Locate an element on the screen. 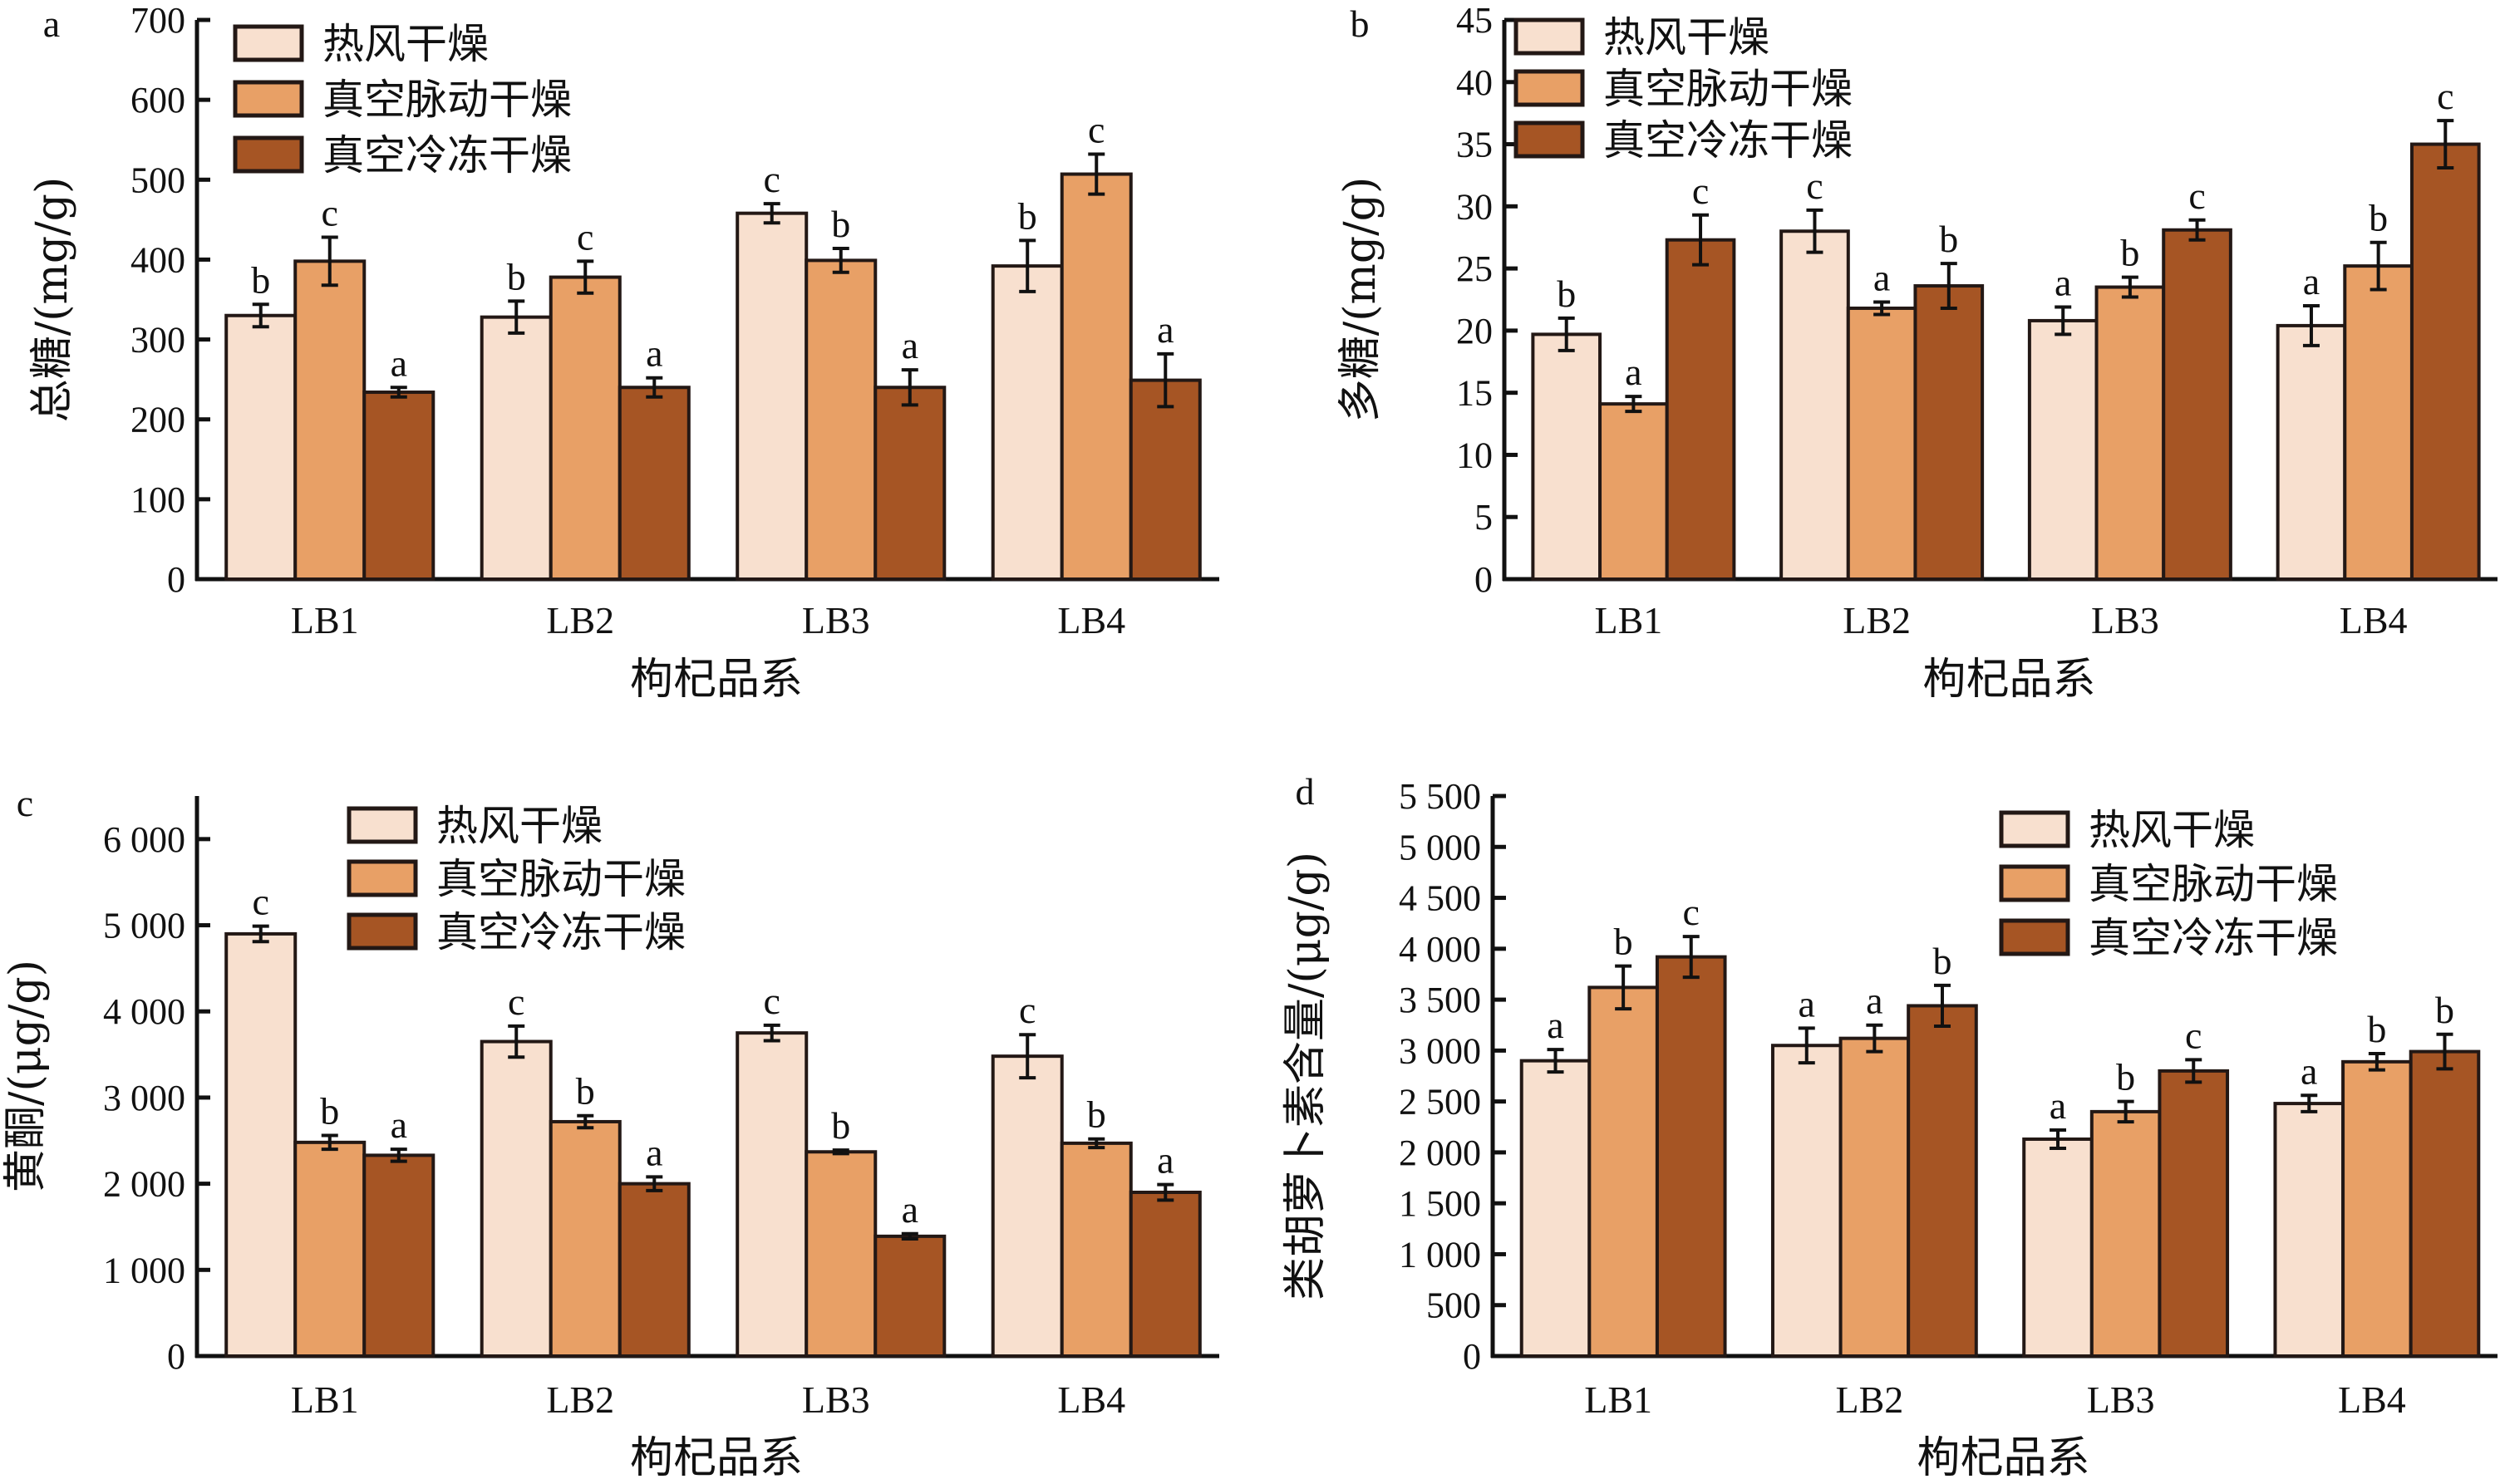 The height and width of the screenshot is (1484, 2500). y-tick-label: 4 500 is located at coordinates (1440, 898).